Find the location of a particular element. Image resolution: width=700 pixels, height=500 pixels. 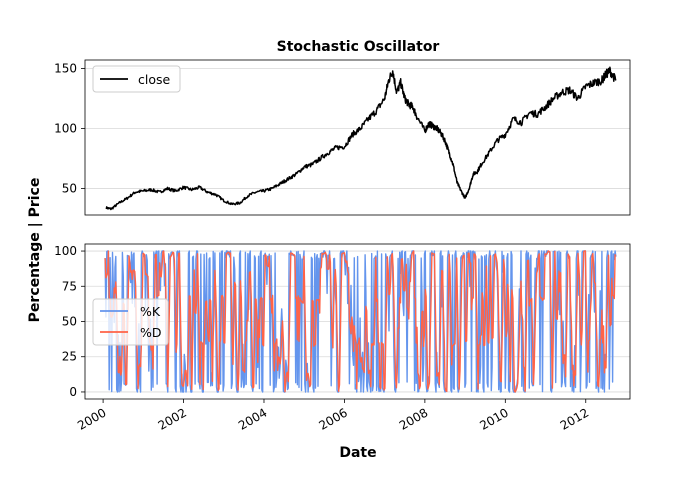

price-y-tick-label: 100 is located at coordinates (65, 128).